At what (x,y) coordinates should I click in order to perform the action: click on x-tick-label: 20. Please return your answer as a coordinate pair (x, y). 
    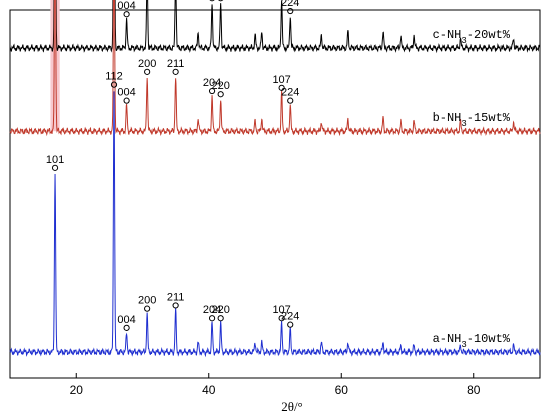
    Looking at the image, I should click on (77, 390).